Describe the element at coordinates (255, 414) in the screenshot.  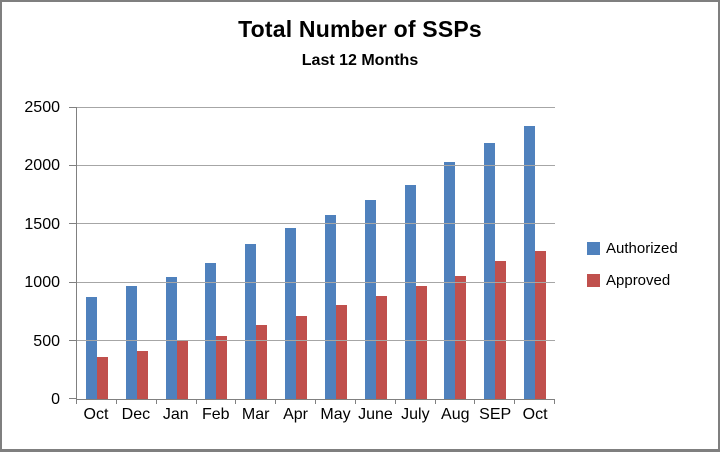
I see `x-axis-label-mar-4: Mar` at that location.